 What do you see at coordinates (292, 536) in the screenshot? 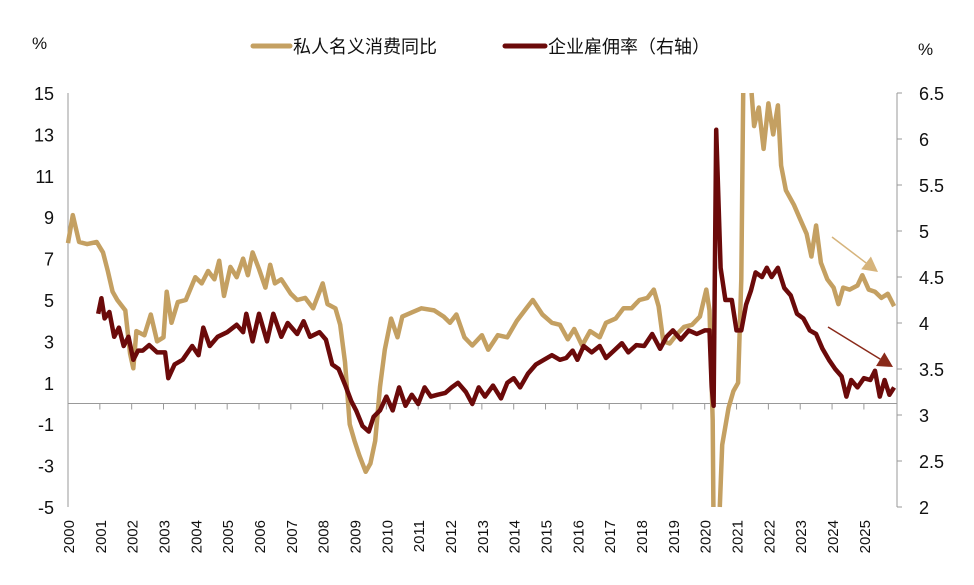
I see `x-tick-label: 2007` at bounding box center [292, 536].